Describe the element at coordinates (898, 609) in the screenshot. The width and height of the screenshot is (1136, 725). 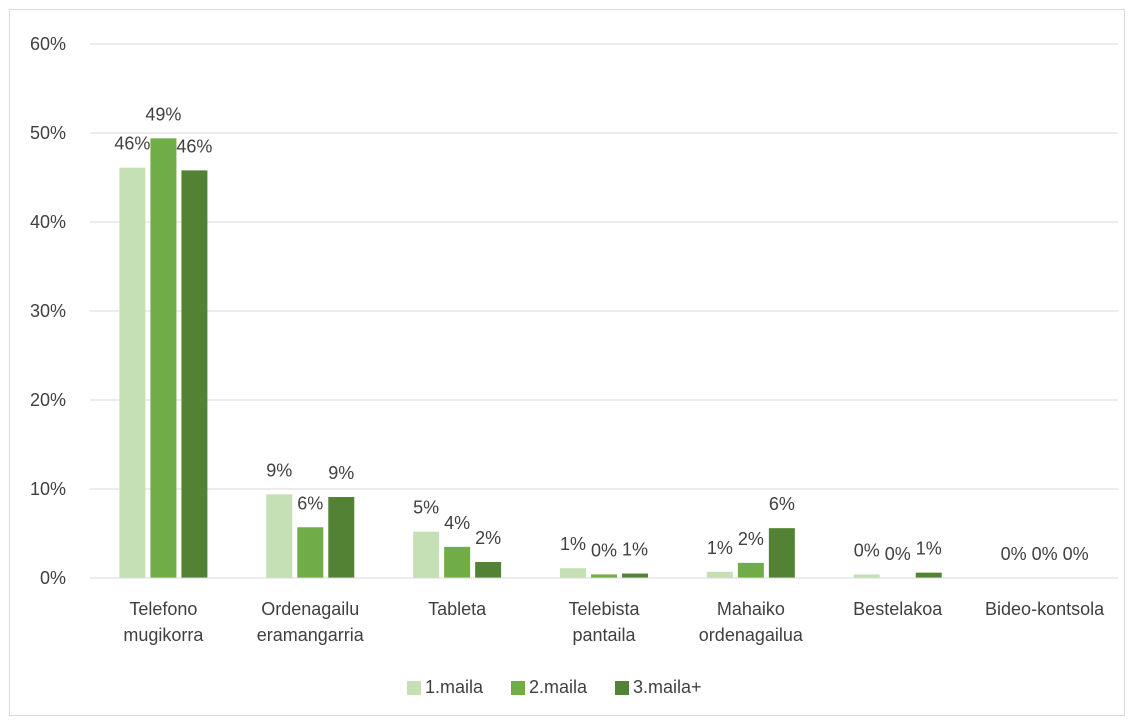
I see `category-label: Bestelakoa` at that location.